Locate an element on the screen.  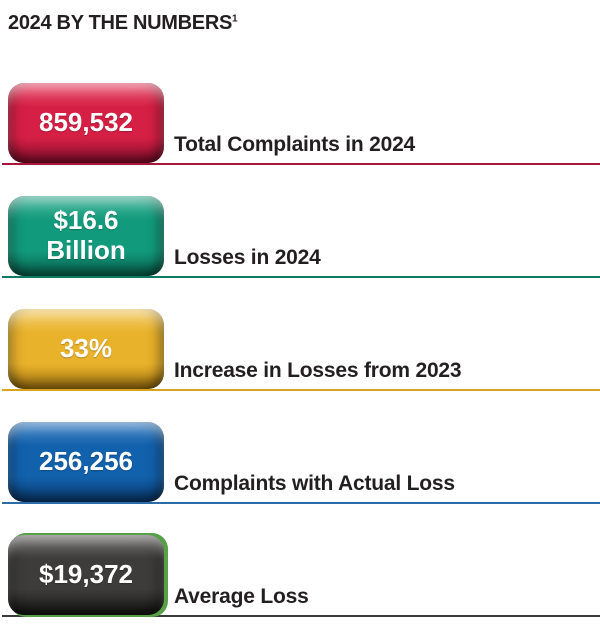
stat-badge: 33% is located at coordinates (86, 349).